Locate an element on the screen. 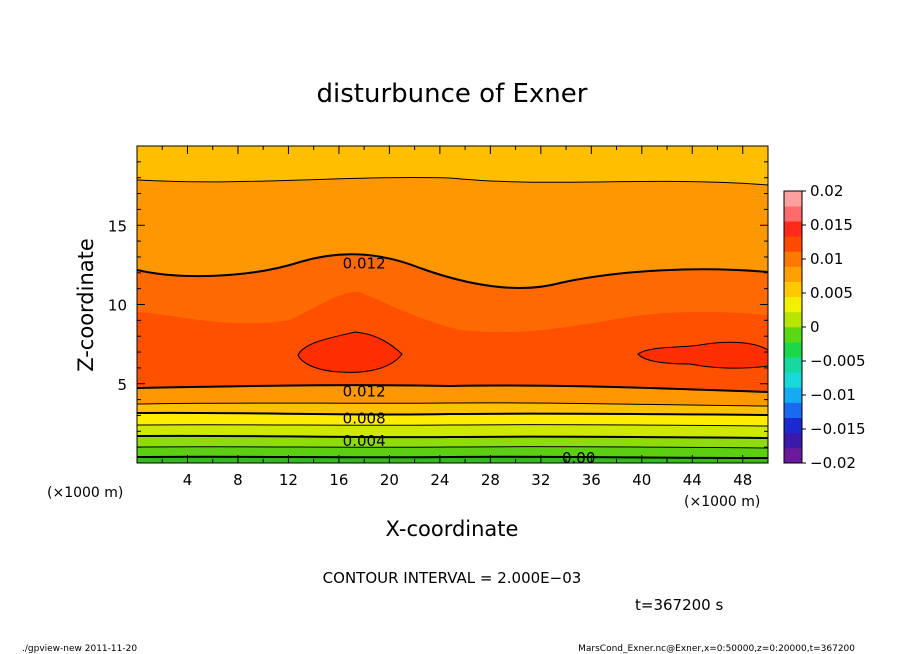 Image resolution: width=904 pixels, height=654 pixels. blob-left is located at coordinates (350, 352).